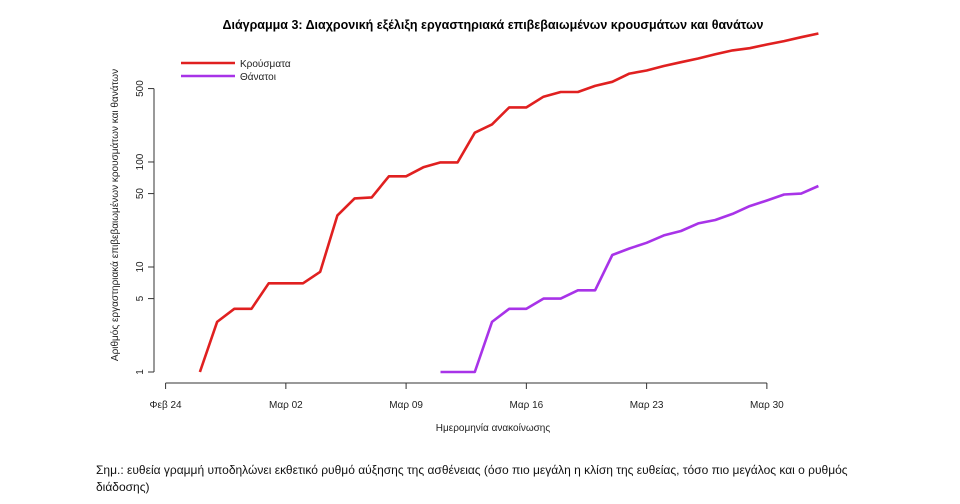  Describe the element at coordinates (767, 405) in the screenshot. I see `x-tick-label: Μαρ 30` at that location.